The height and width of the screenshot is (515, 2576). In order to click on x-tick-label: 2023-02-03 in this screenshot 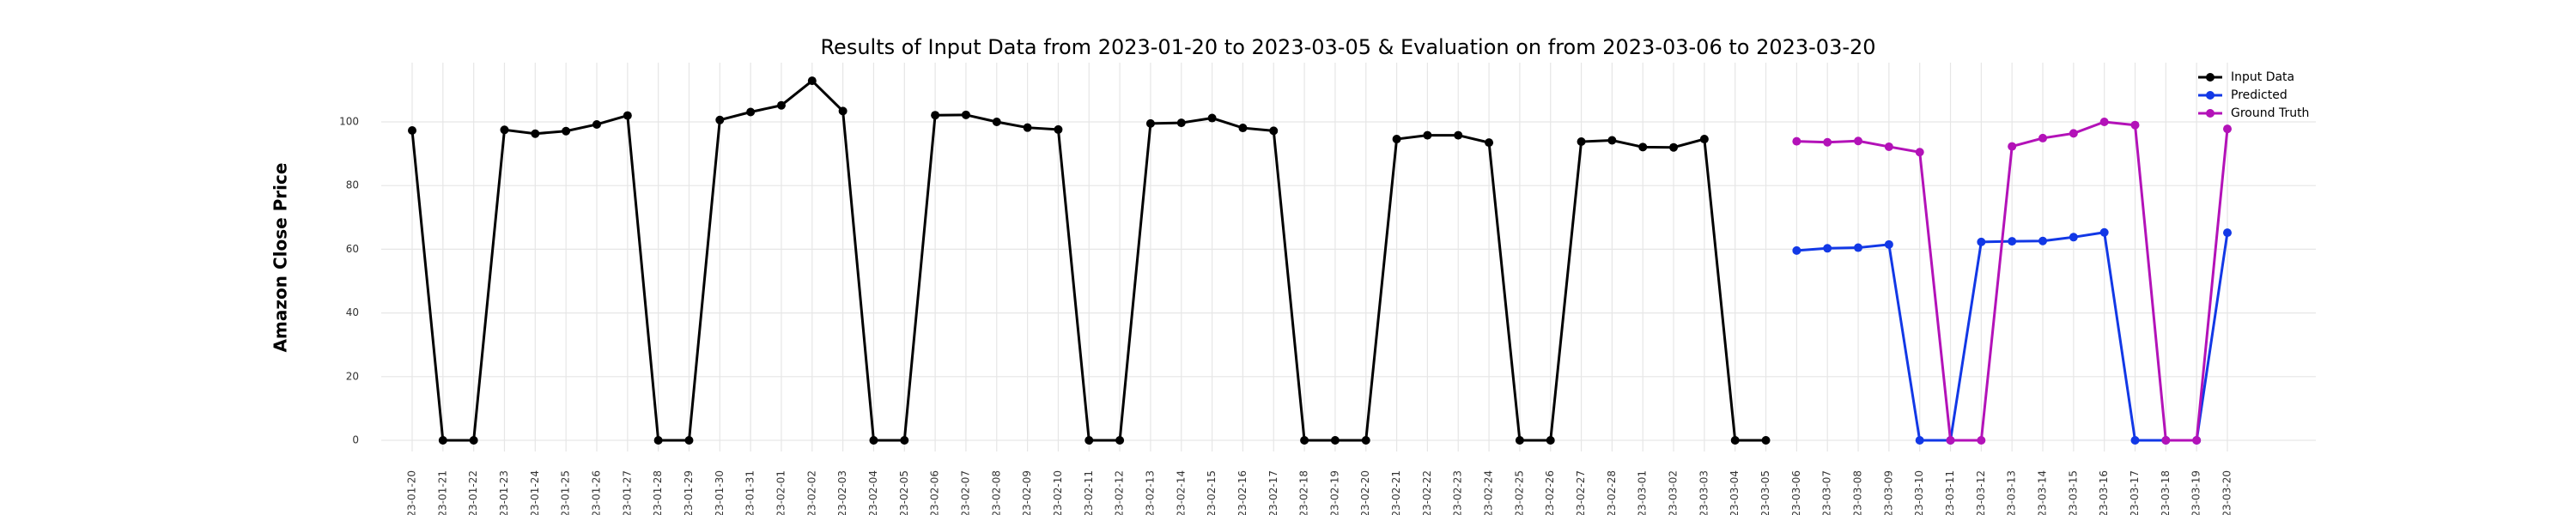, I will do `click(842, 492)`.